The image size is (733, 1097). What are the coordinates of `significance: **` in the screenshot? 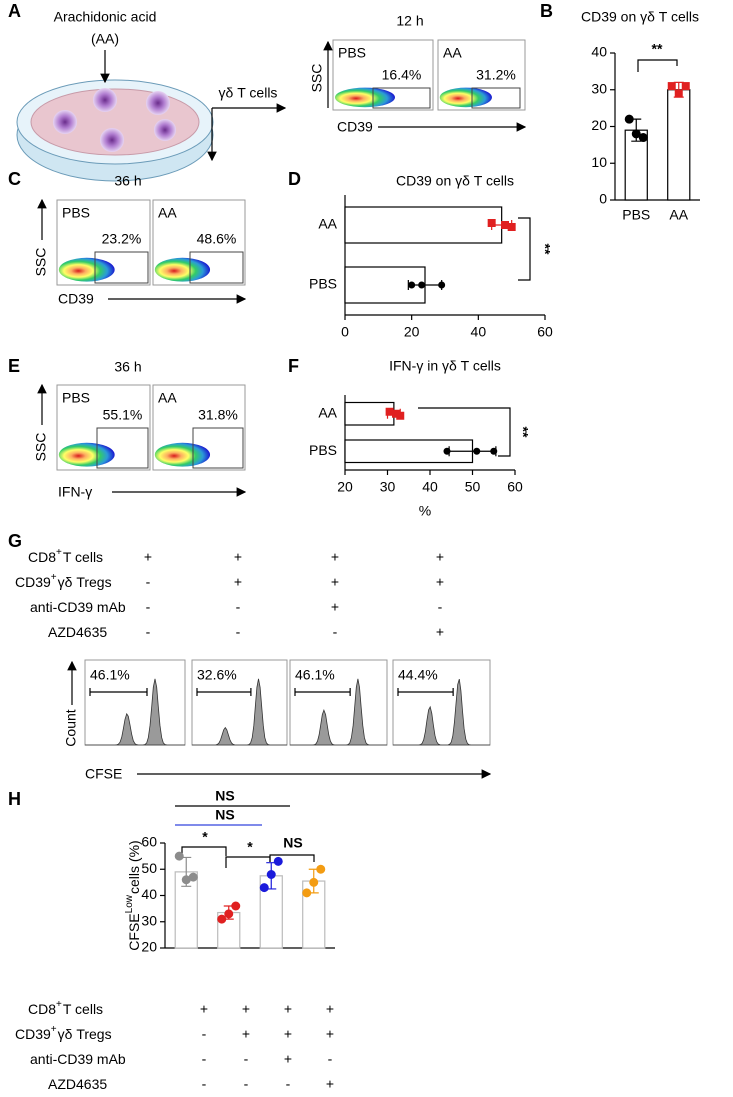 It's located at (523, 432).